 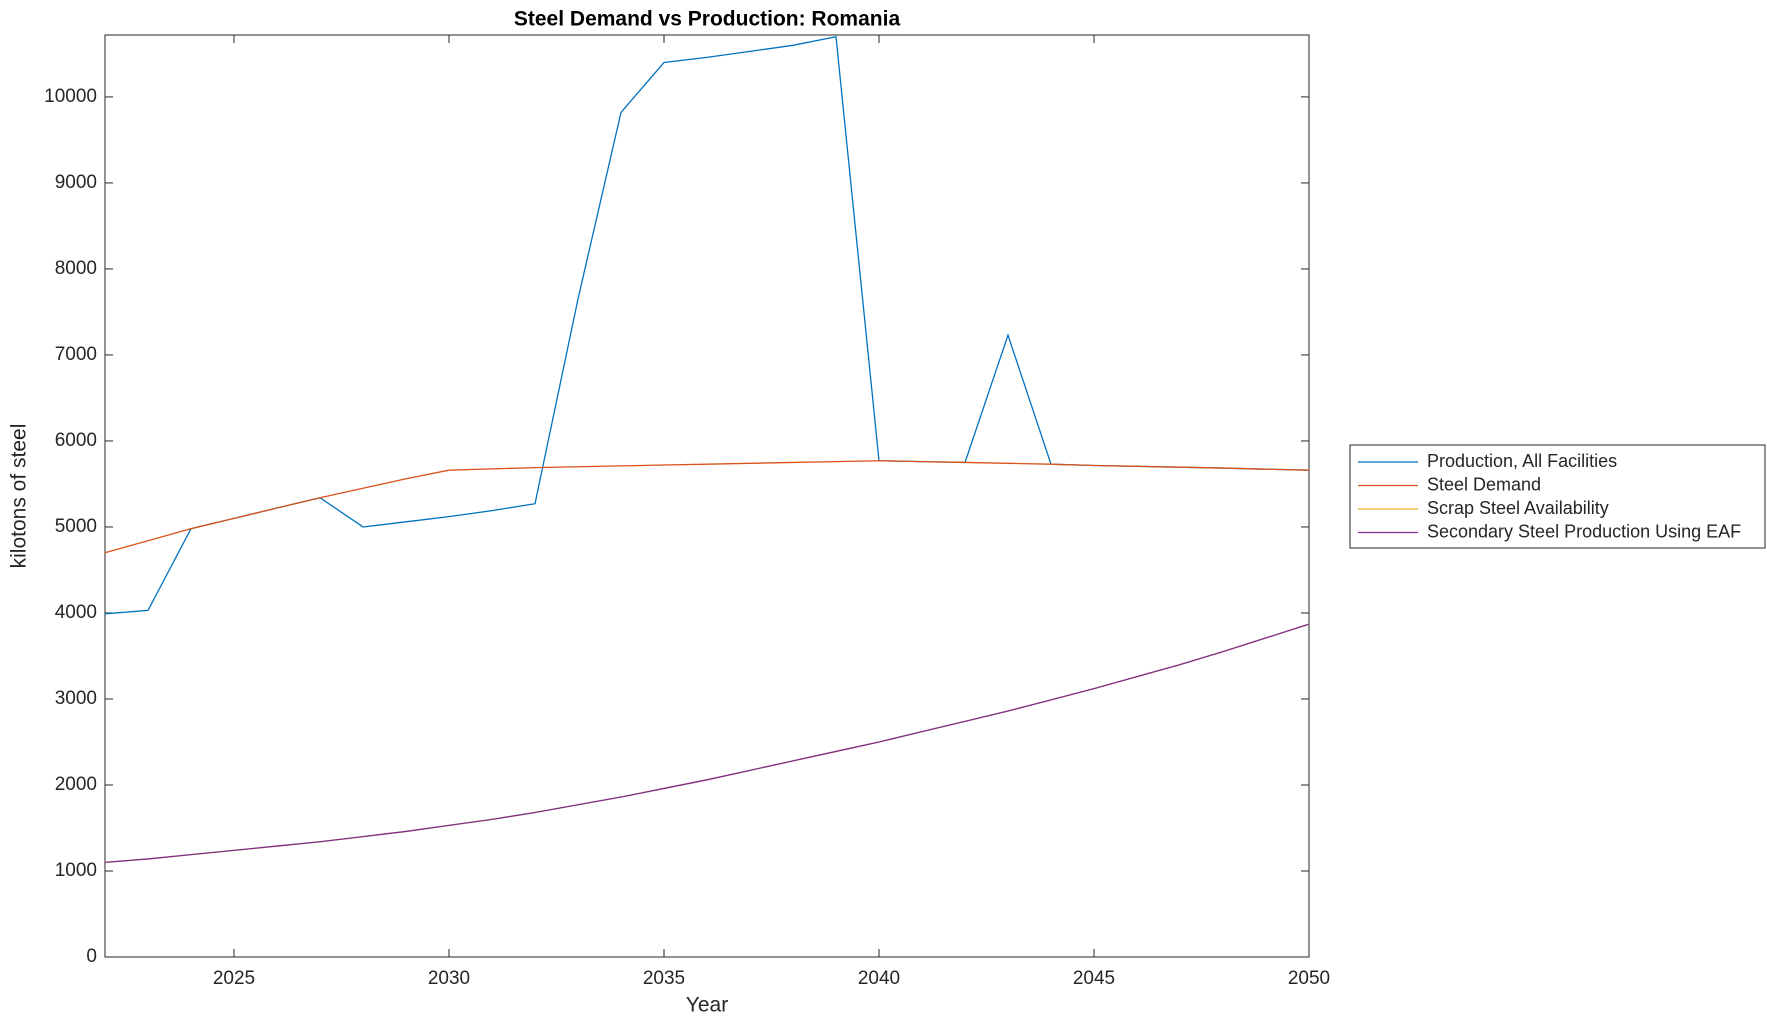 What do you see at coordinates (707, 1005) in the screenshot?
I see `x-axis-label: Year` at bounding box center [707, 1005].